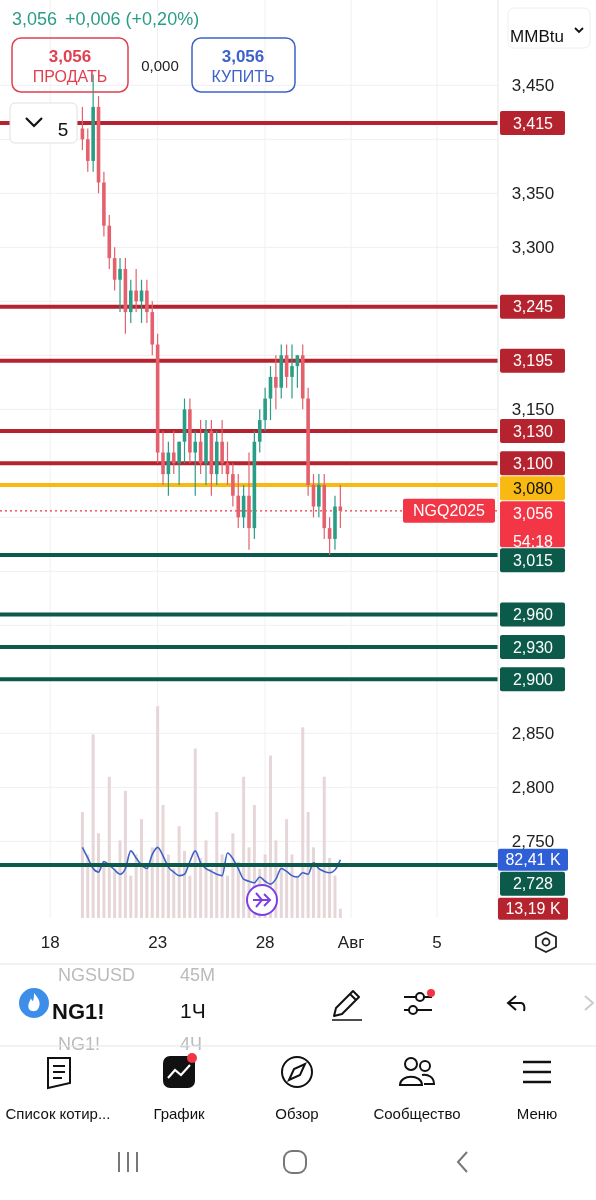  I want to click on x-tick-label: 5, so click(437, 942).